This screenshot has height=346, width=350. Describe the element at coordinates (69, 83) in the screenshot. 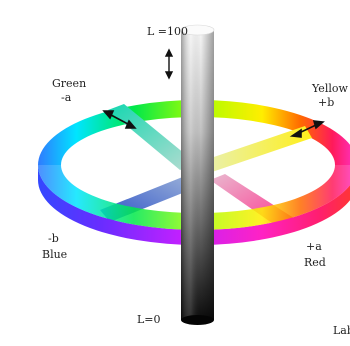

I see `label-green: Green` at that location.